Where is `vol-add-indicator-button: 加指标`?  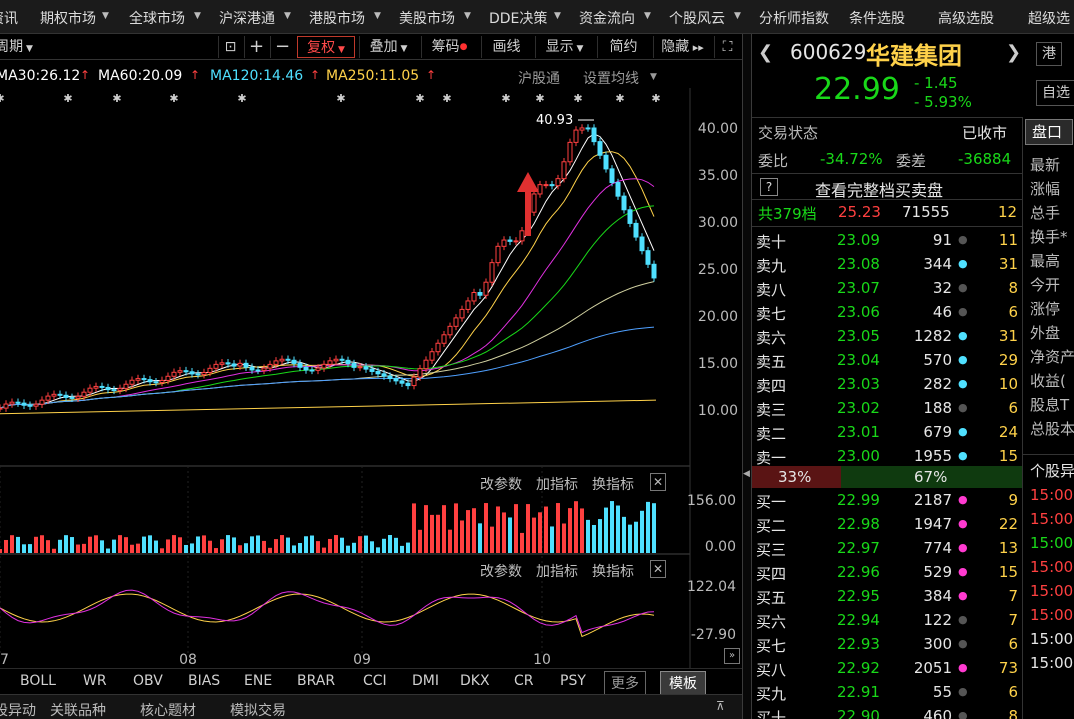
vol-add-indicator-button: 加指标 is located at coordinates (557, 485).